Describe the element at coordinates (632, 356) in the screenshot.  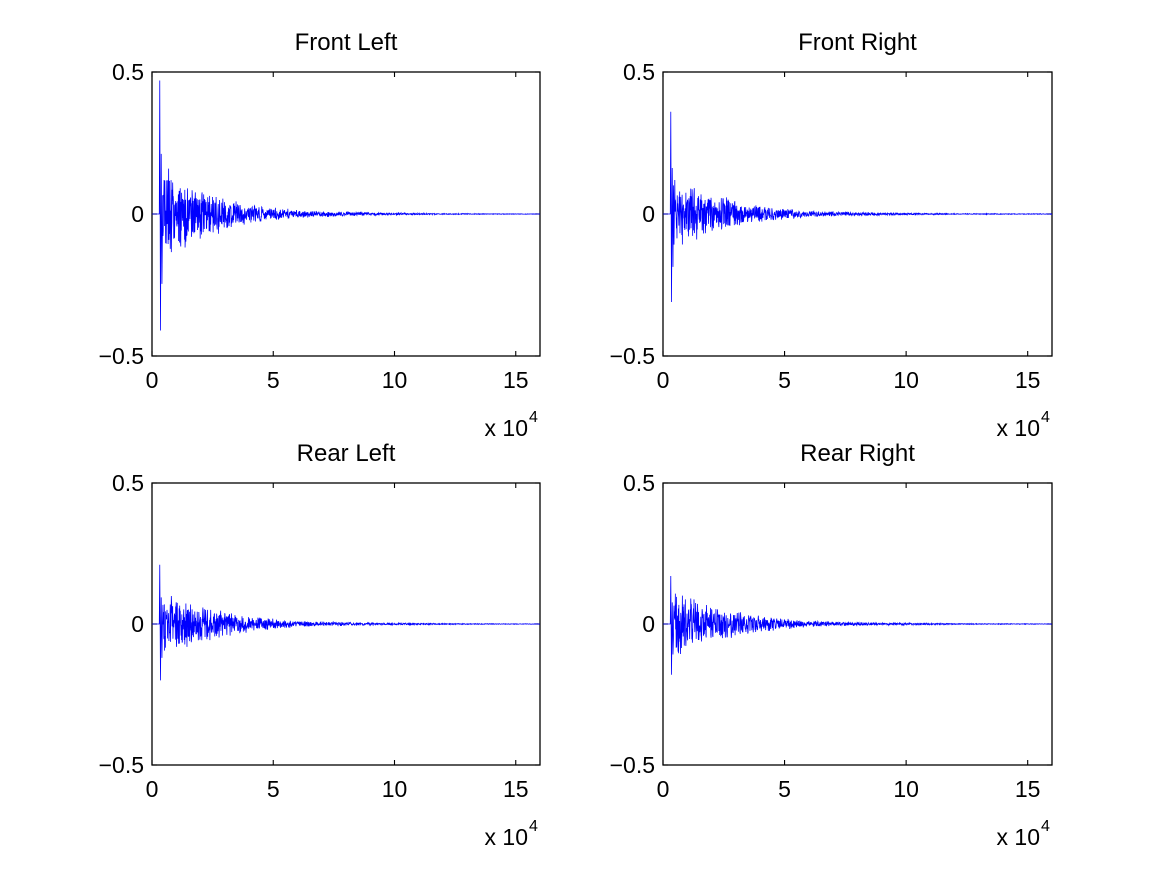
I see `y-tick-label-front-right: −0.5` at that location.